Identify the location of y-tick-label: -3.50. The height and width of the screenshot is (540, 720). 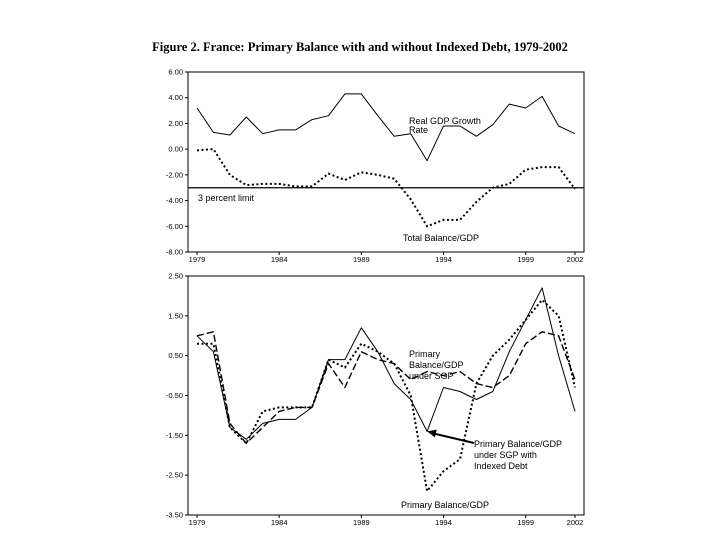
(174, 515).